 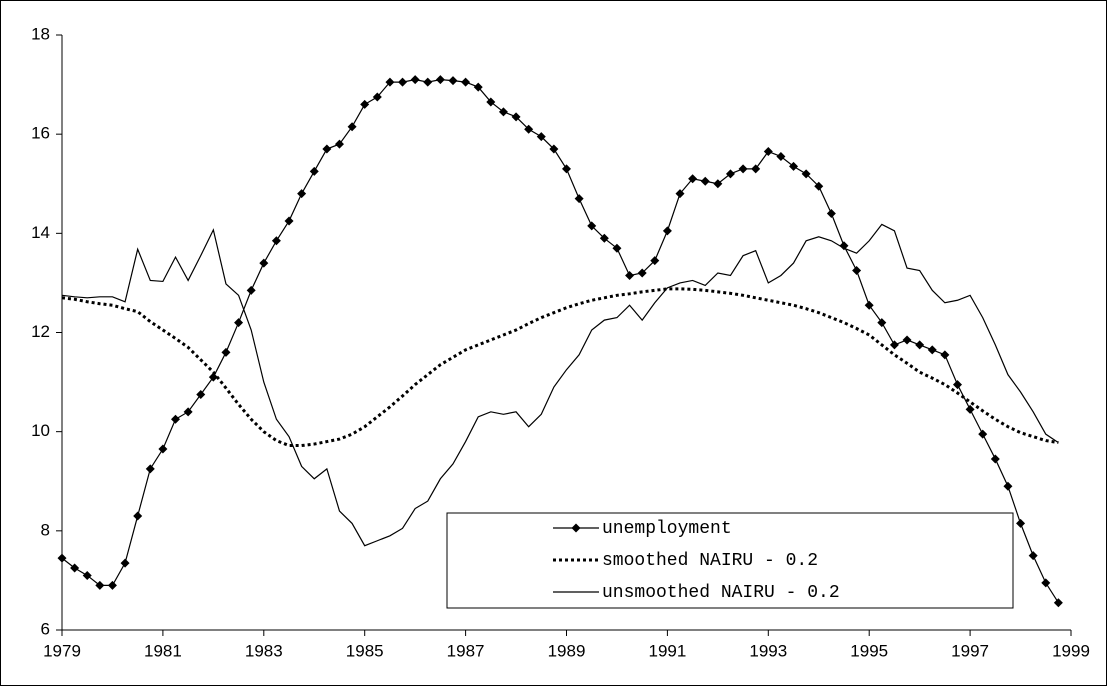 What do you see at coordinates (62, 650) in the screenshot?
I see `x-tick-label: 1979` at bounding box center [62, 650].